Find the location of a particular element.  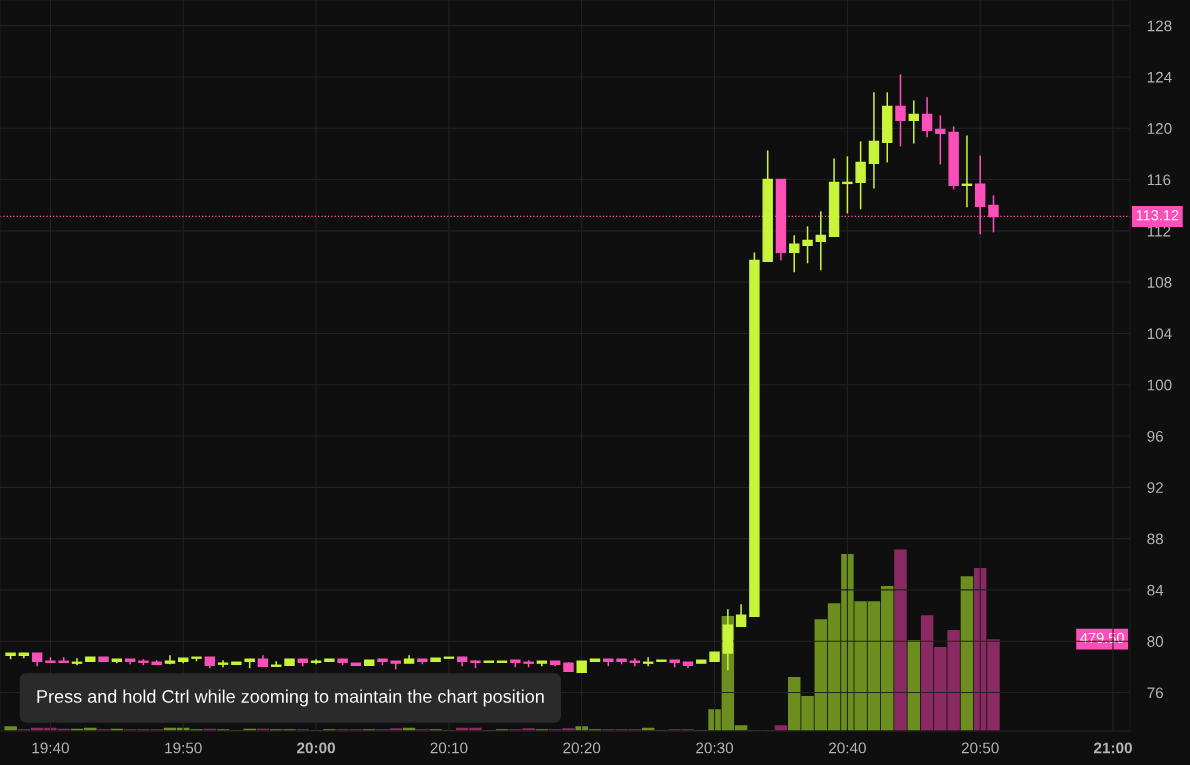

x-tick-label: 19:40 is located at coordinates (50, 748).